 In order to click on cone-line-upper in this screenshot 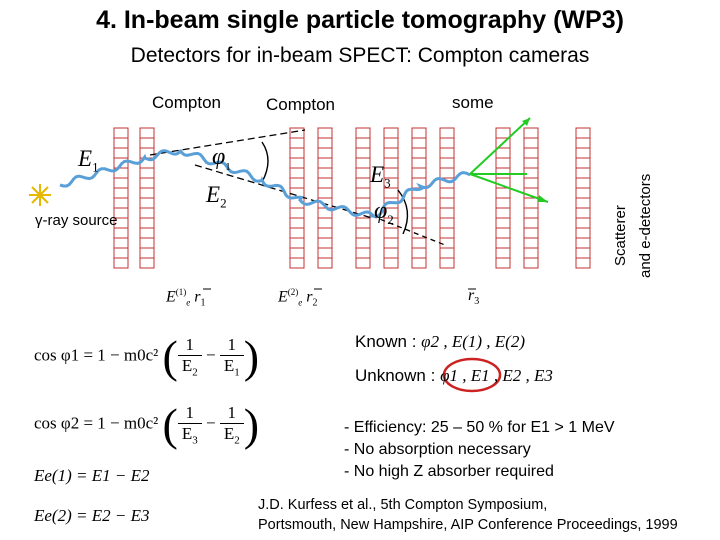, I will do `click(227, 142)`.